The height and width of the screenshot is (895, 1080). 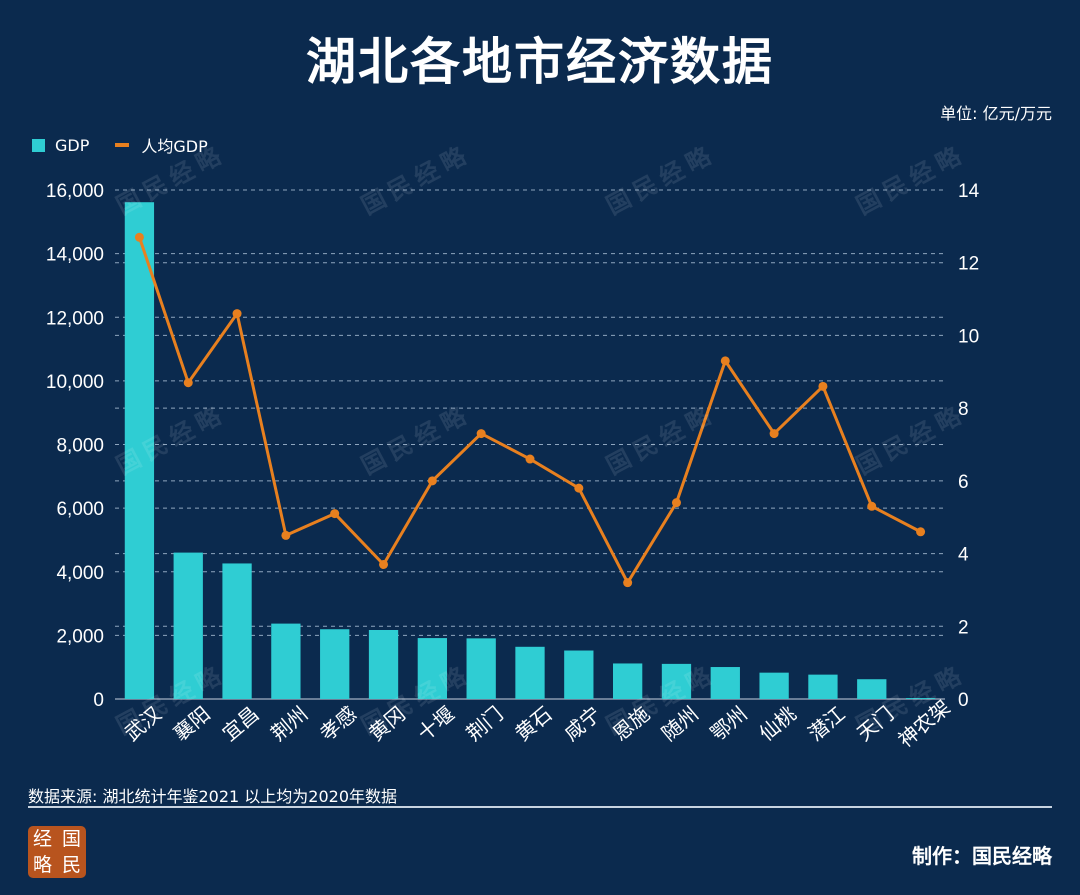 What do you see at coordinates (174, 146) in the screenshot?
I see `legend-label-per-capita: 人均GDP` at bounding box center [174, 146].